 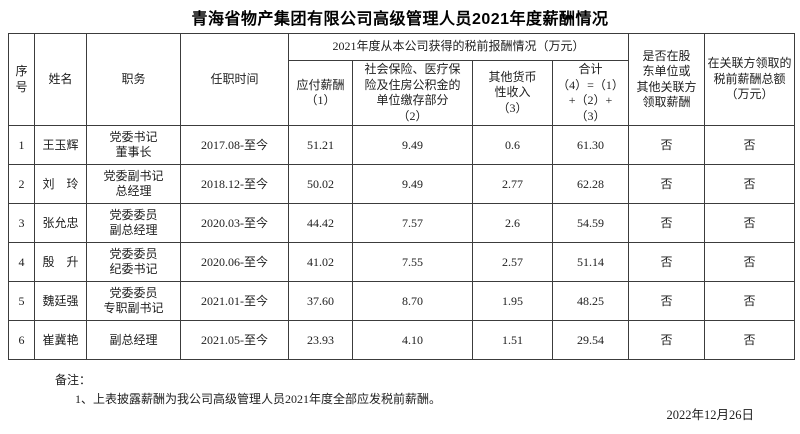 What do you see at coordinates (234, 262) in the screenshot?
I see `cell-tenure: 2020.06-至今` at bounding box center [234, 262].